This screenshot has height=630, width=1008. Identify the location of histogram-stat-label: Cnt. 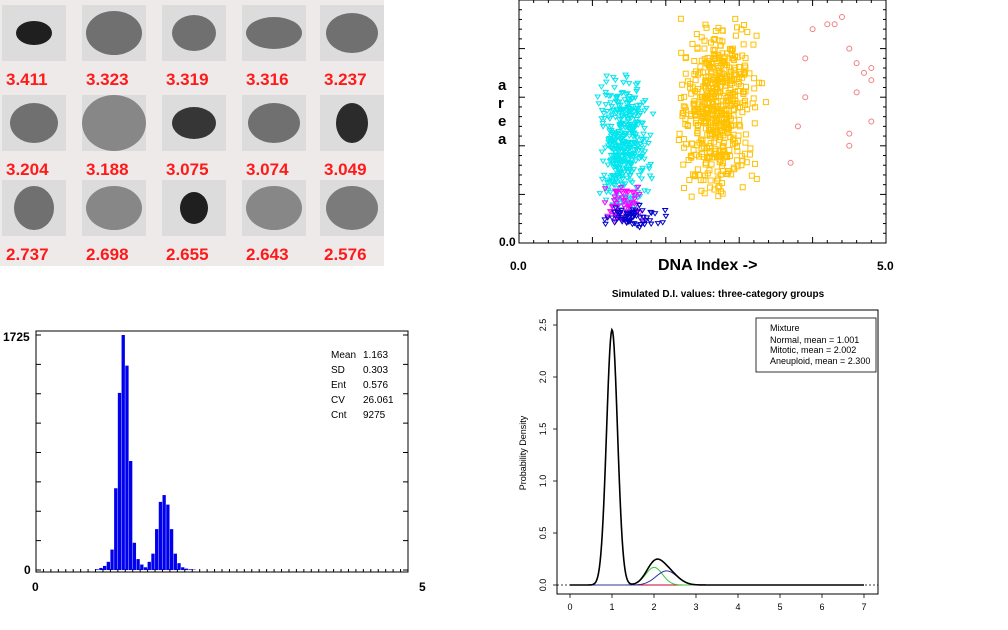
(339, 415).